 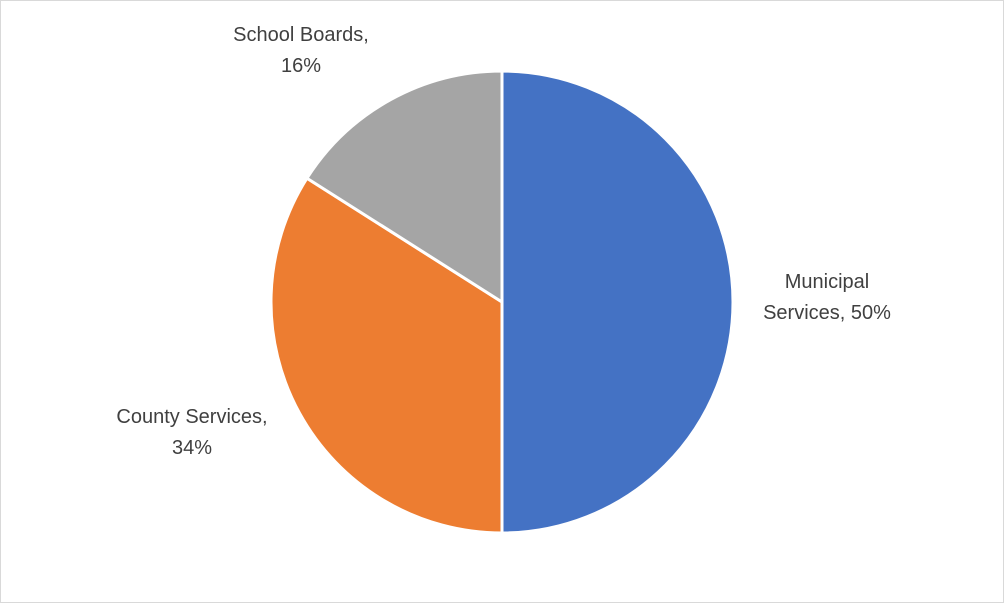 I want to click on data-label-line: County Services,, so click(x=191, y=417).